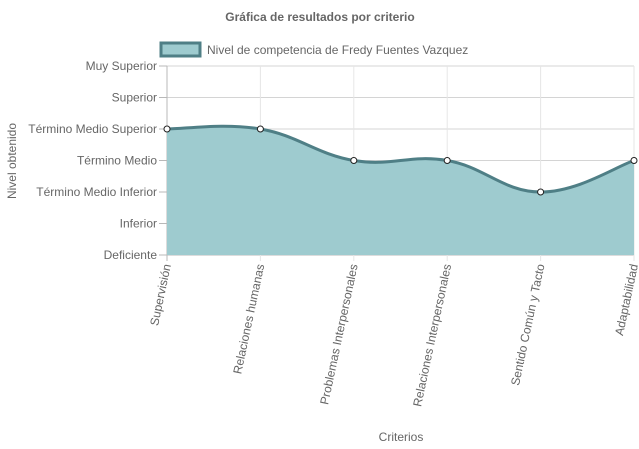 The width and height of the screenshot is (639, 449). What do you see at coordinates (625, 300) in the screenshot?
I see `x-tick-label: Adaptabilidad` at bounding box center [625, 300].